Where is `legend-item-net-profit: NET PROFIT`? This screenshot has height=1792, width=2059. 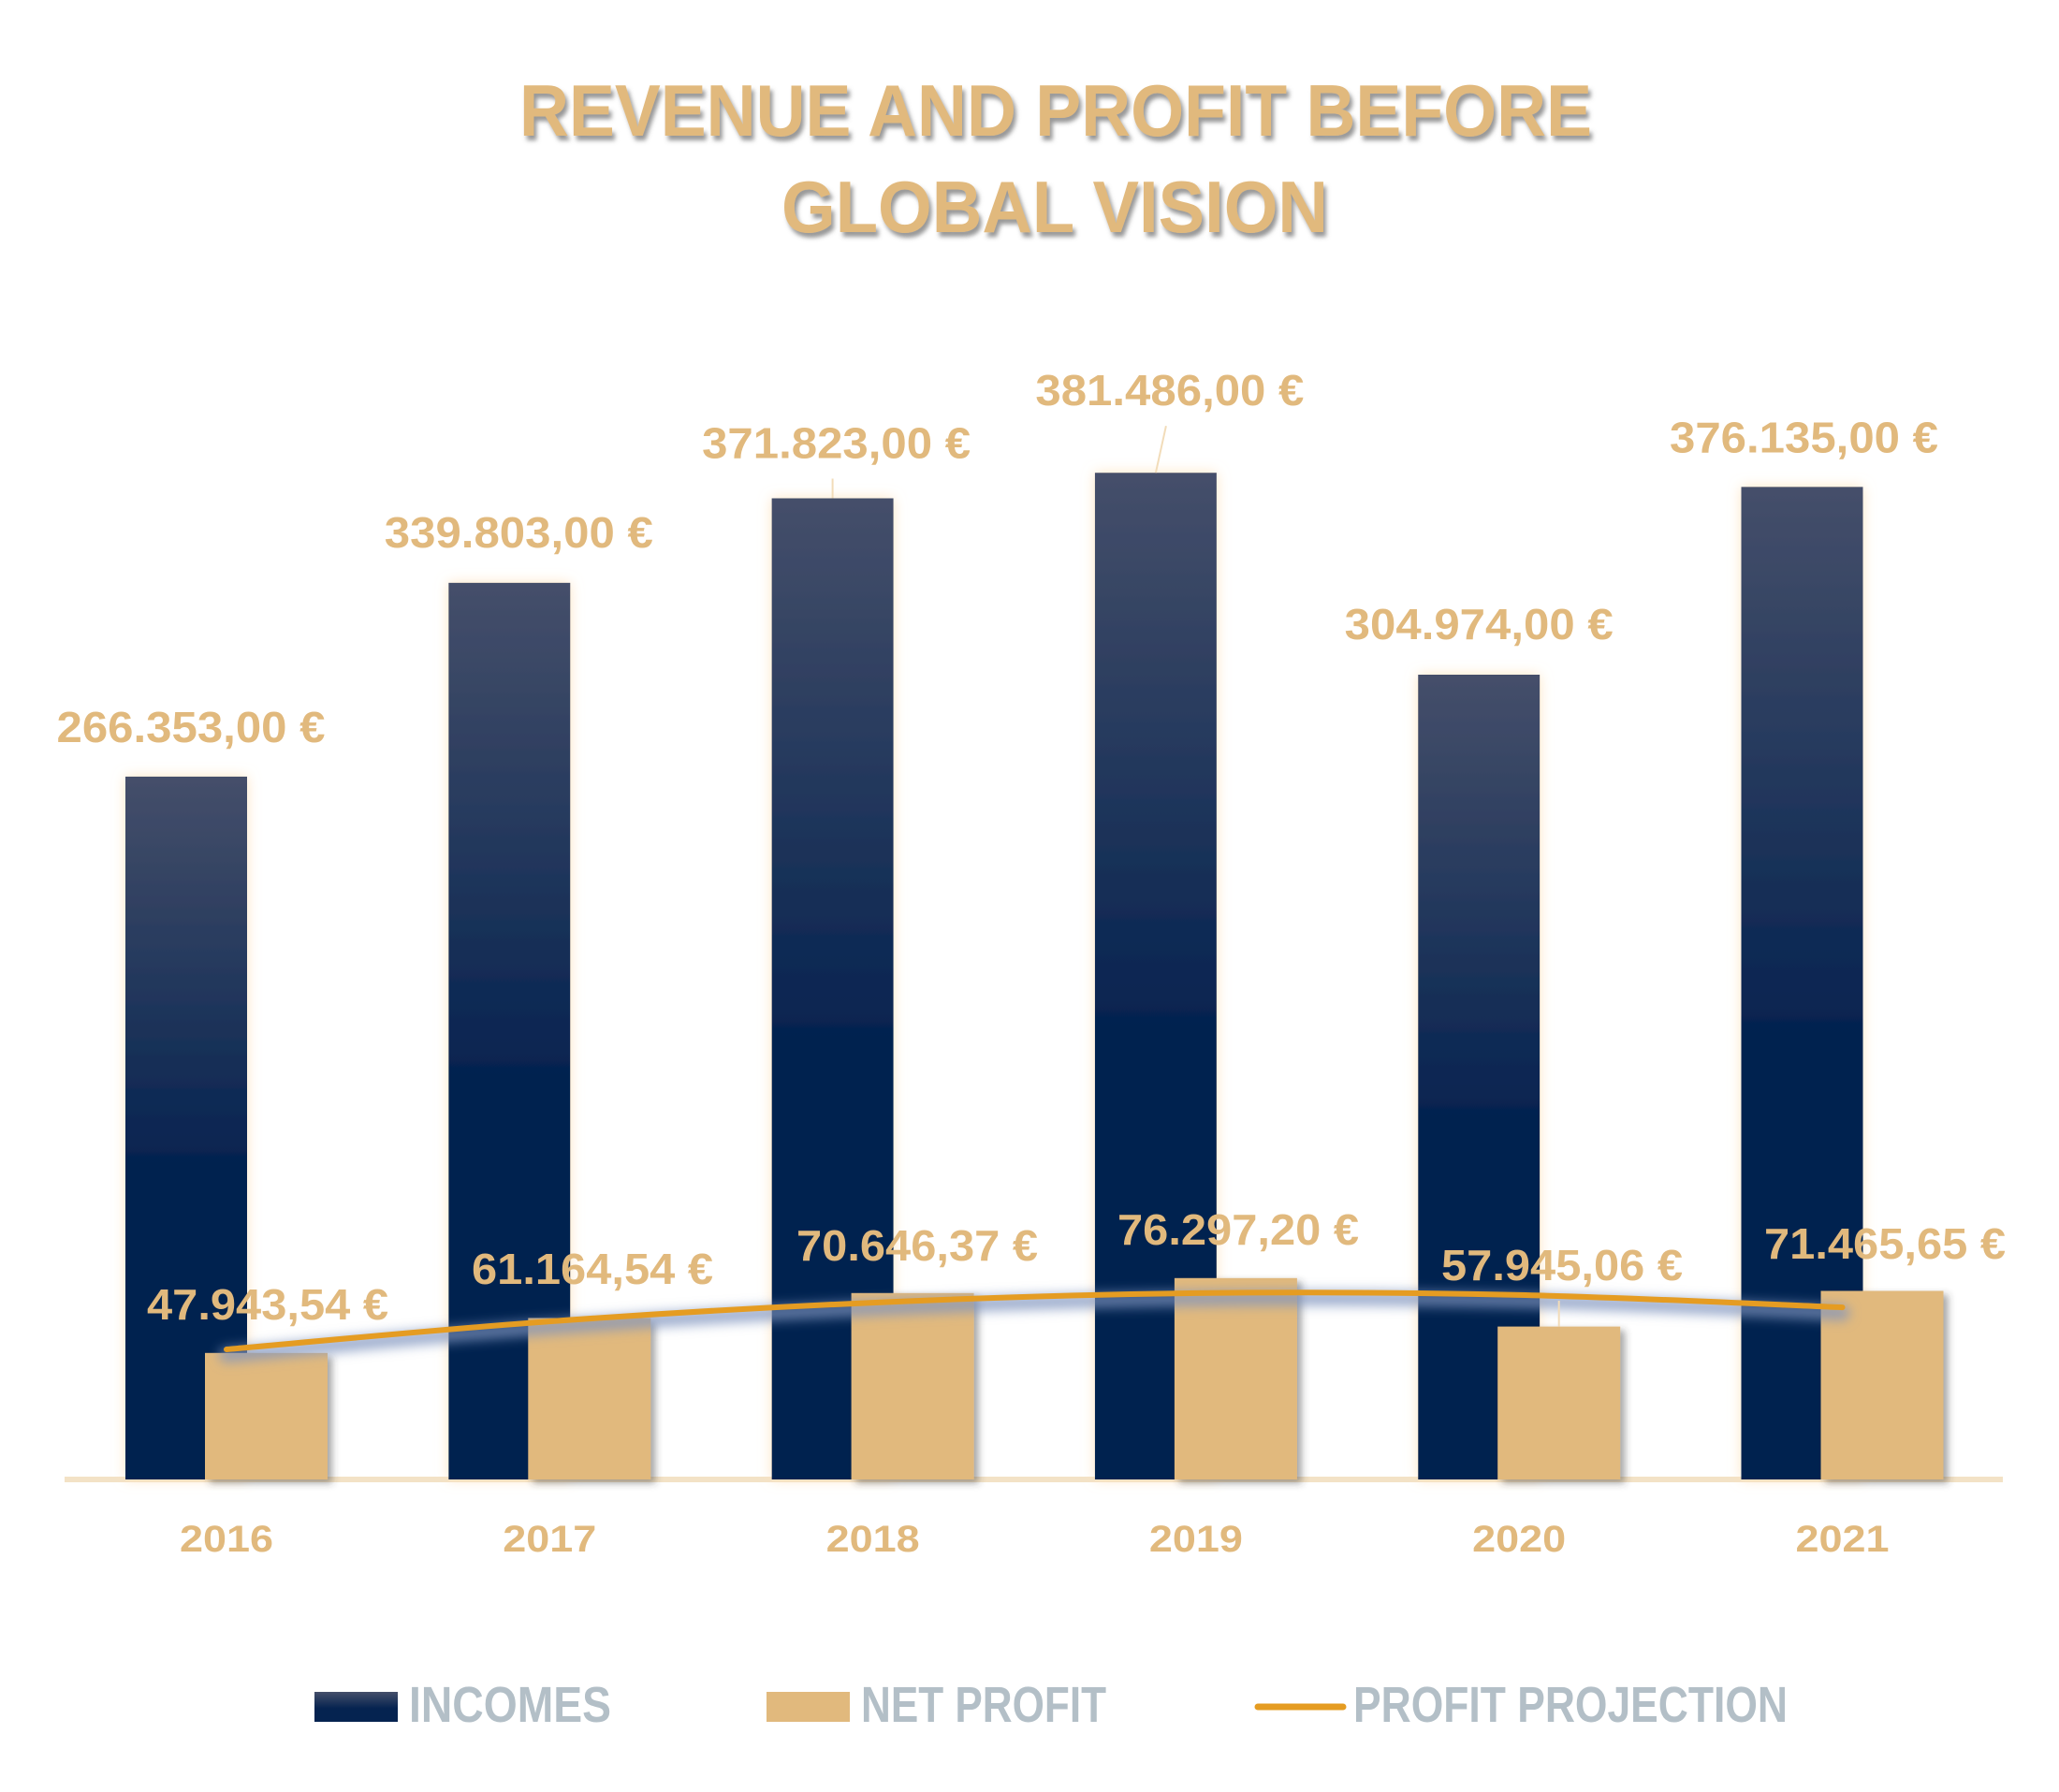 legend-item-net-profit: NET PROFIT is located at coordinates (936, 1705).